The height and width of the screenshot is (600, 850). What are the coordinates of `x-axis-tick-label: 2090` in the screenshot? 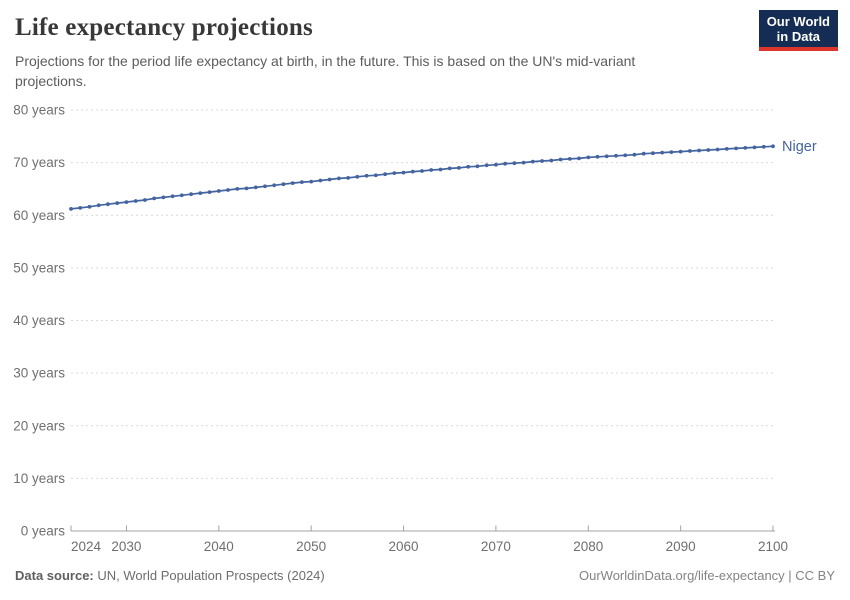 It's located at (681, 546).